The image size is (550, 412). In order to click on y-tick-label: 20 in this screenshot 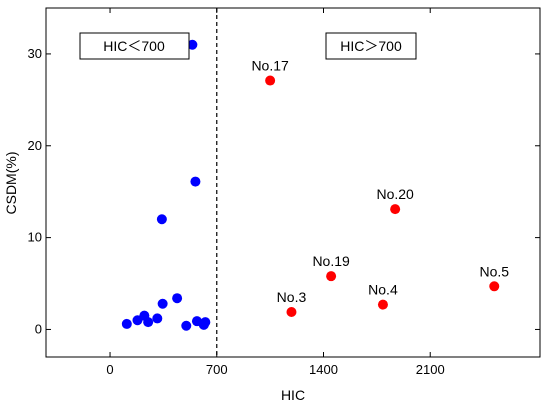, I will do `click(35, 145)`.